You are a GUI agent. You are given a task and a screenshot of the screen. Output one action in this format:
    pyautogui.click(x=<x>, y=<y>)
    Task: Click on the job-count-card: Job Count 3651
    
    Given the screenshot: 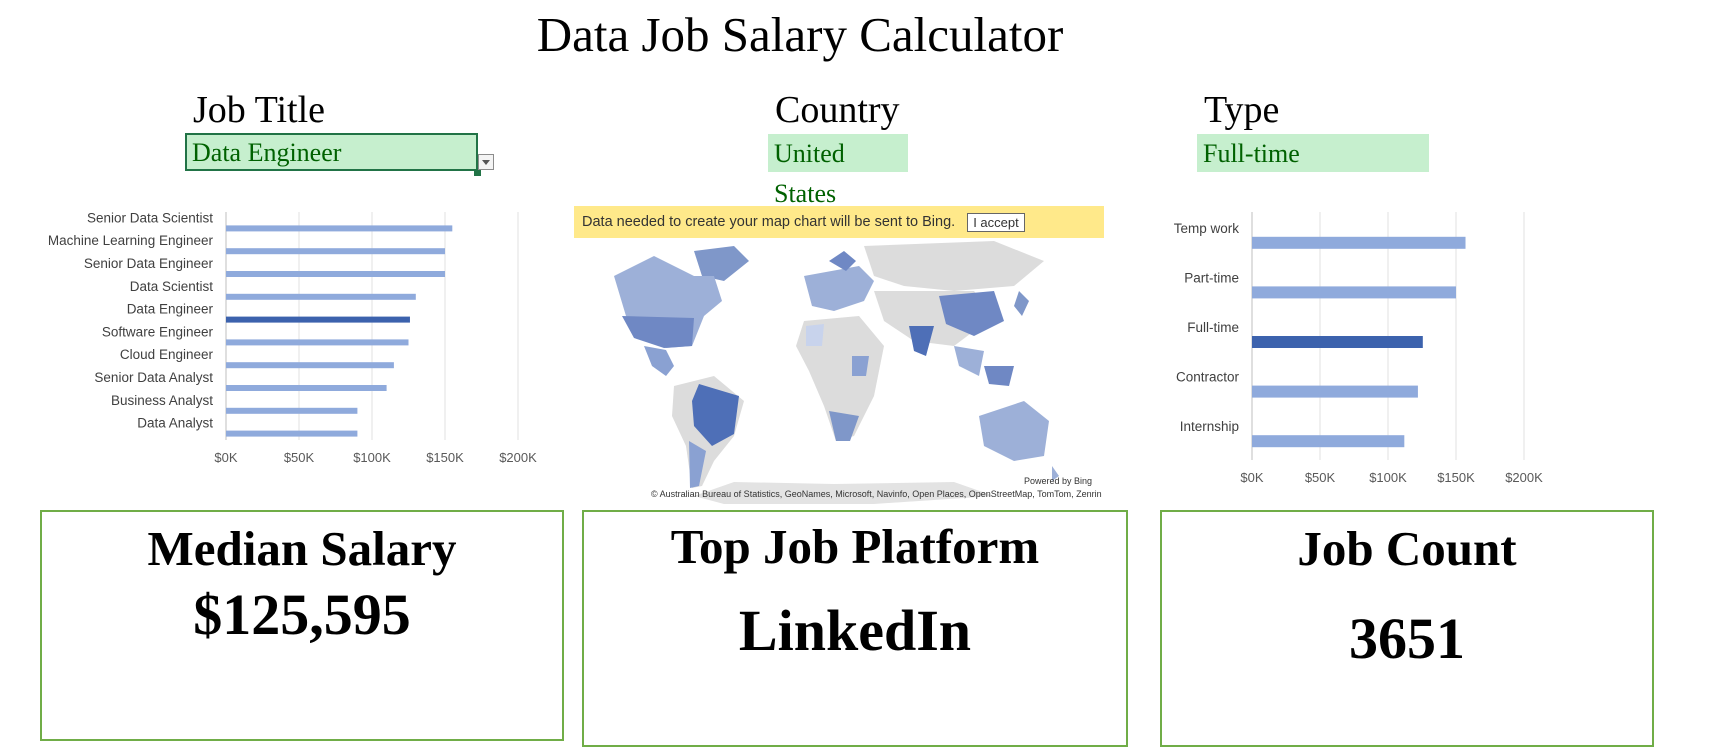 What is the action you would take?
    pyautogui.click(x=1407, y=628)
    